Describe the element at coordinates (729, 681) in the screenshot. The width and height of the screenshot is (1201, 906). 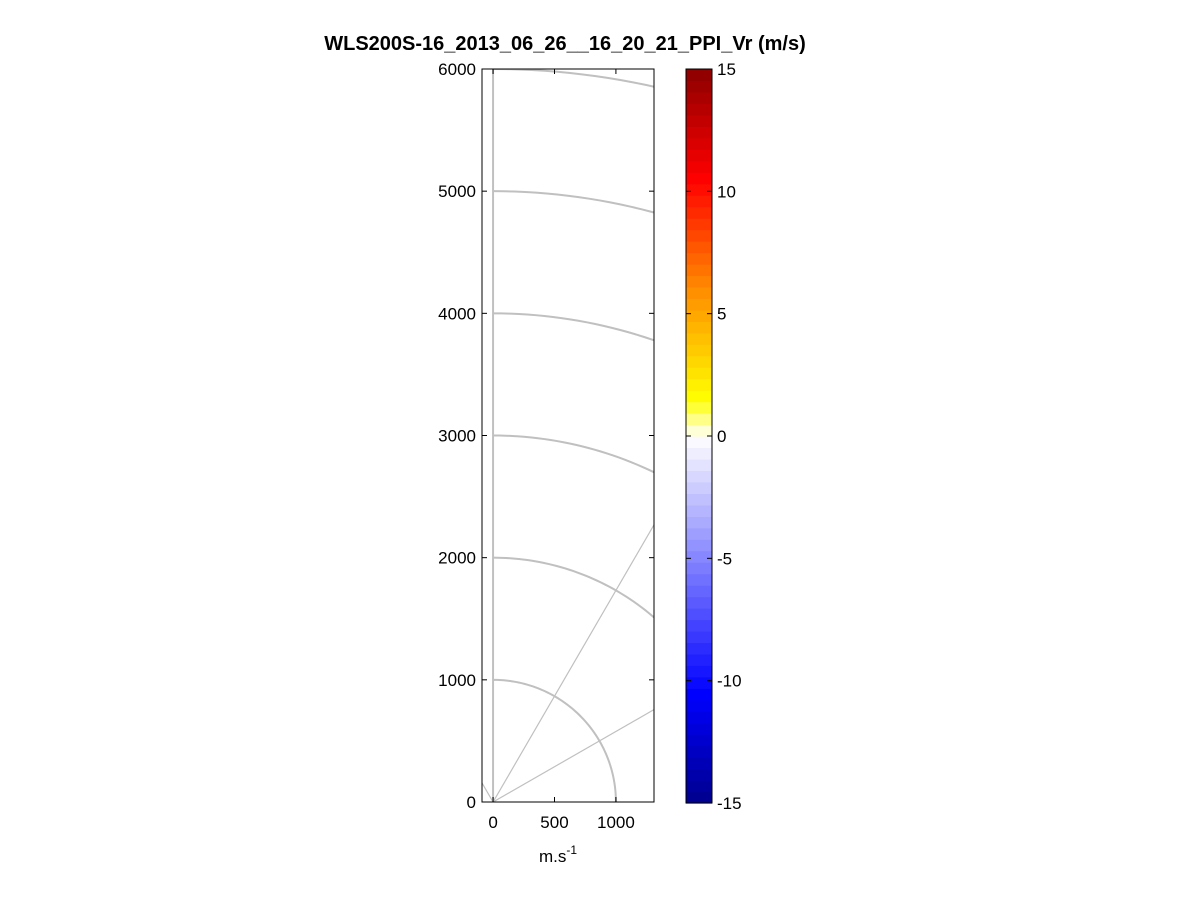
I see `colorbar-tick-label: -10` at that location.